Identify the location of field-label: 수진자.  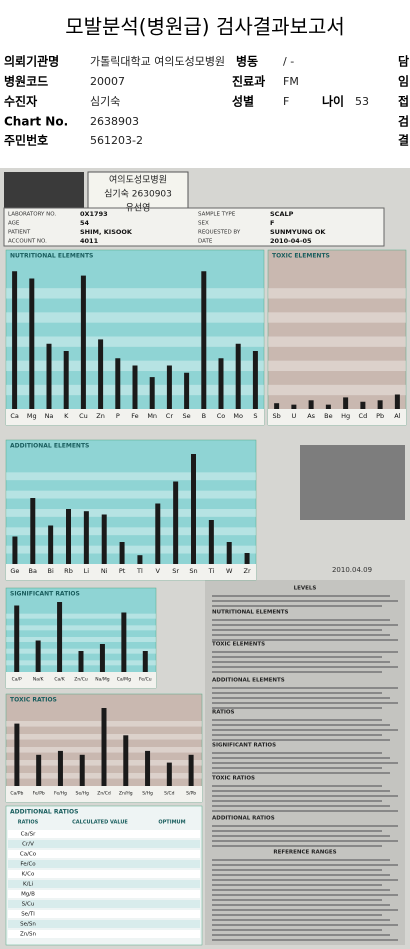
(20, 101).